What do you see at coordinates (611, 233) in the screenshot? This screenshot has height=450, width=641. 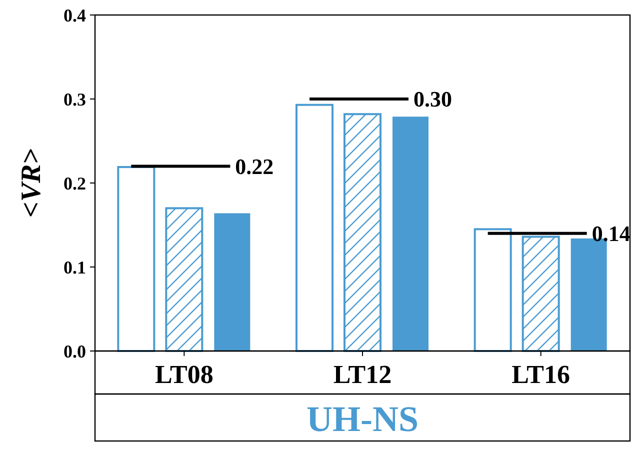 I see `ref-line-label: 0.14` at bounding box center [611, 233].